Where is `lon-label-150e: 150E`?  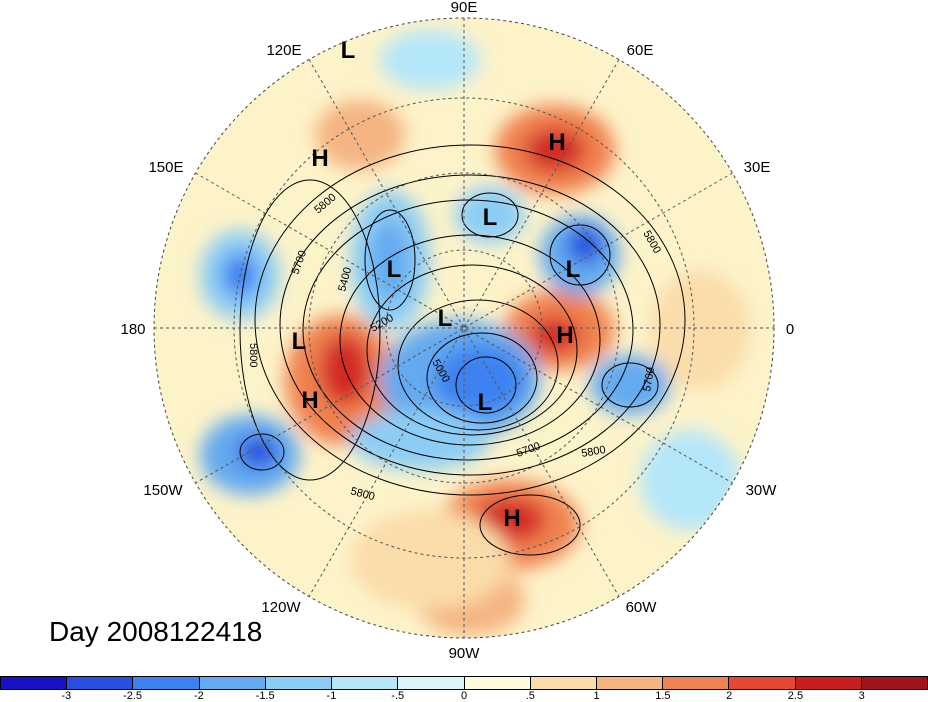 lon-label-150e: 150E is located at coordinates (165, 167).